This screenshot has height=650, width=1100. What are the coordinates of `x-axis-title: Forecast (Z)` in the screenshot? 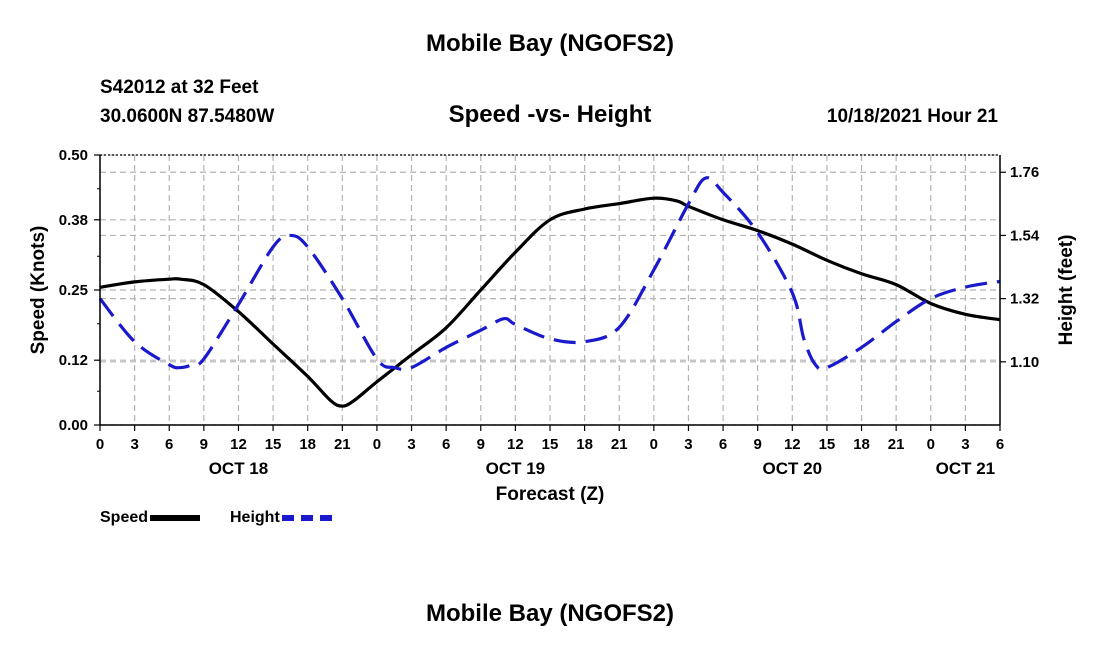 It's located at (550, 494).